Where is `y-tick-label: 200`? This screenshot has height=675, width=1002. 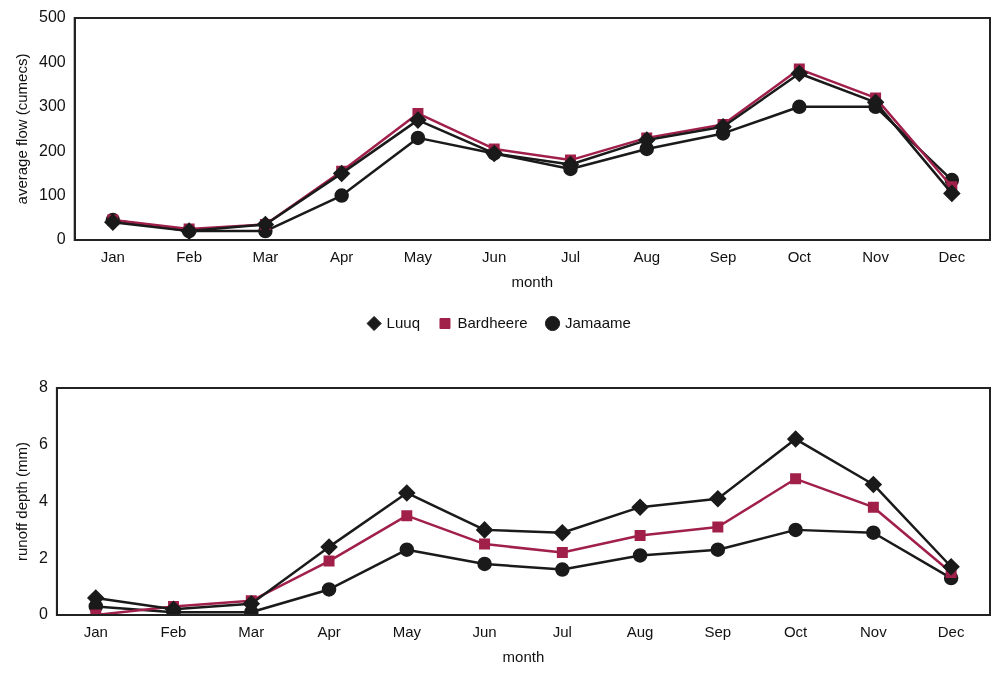 y-tick-label: 200 is located at coordinates (52, 150).